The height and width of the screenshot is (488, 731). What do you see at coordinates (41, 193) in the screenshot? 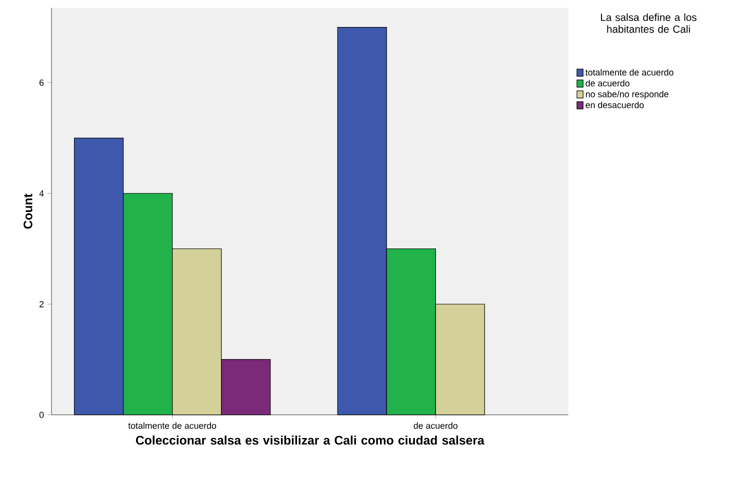
I see `y-tick-label: 4` at bounding box center [41, 193].